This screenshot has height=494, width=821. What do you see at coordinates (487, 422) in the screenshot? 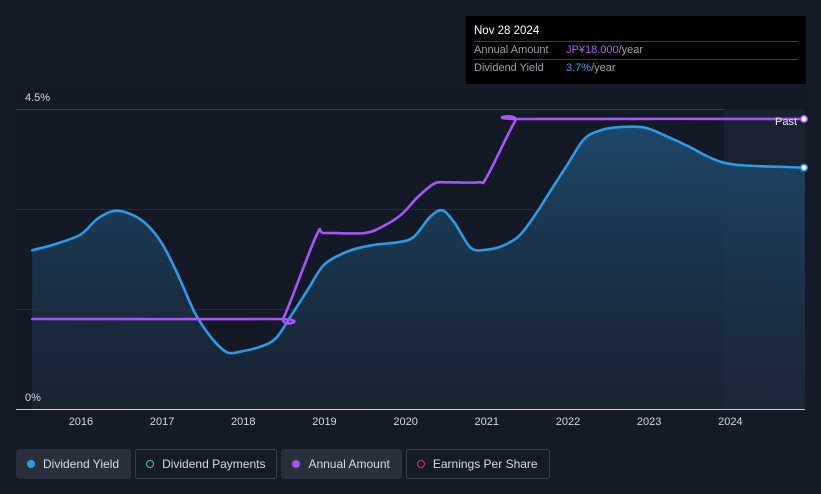
I see `x-tick-label: 2021` at bounding box center [487, 422].